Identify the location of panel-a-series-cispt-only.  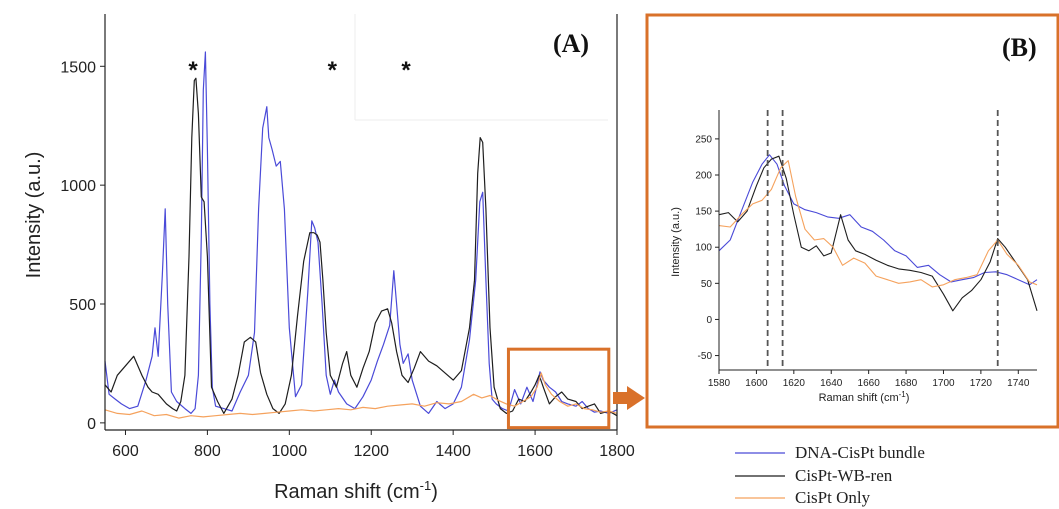
(361, 395).